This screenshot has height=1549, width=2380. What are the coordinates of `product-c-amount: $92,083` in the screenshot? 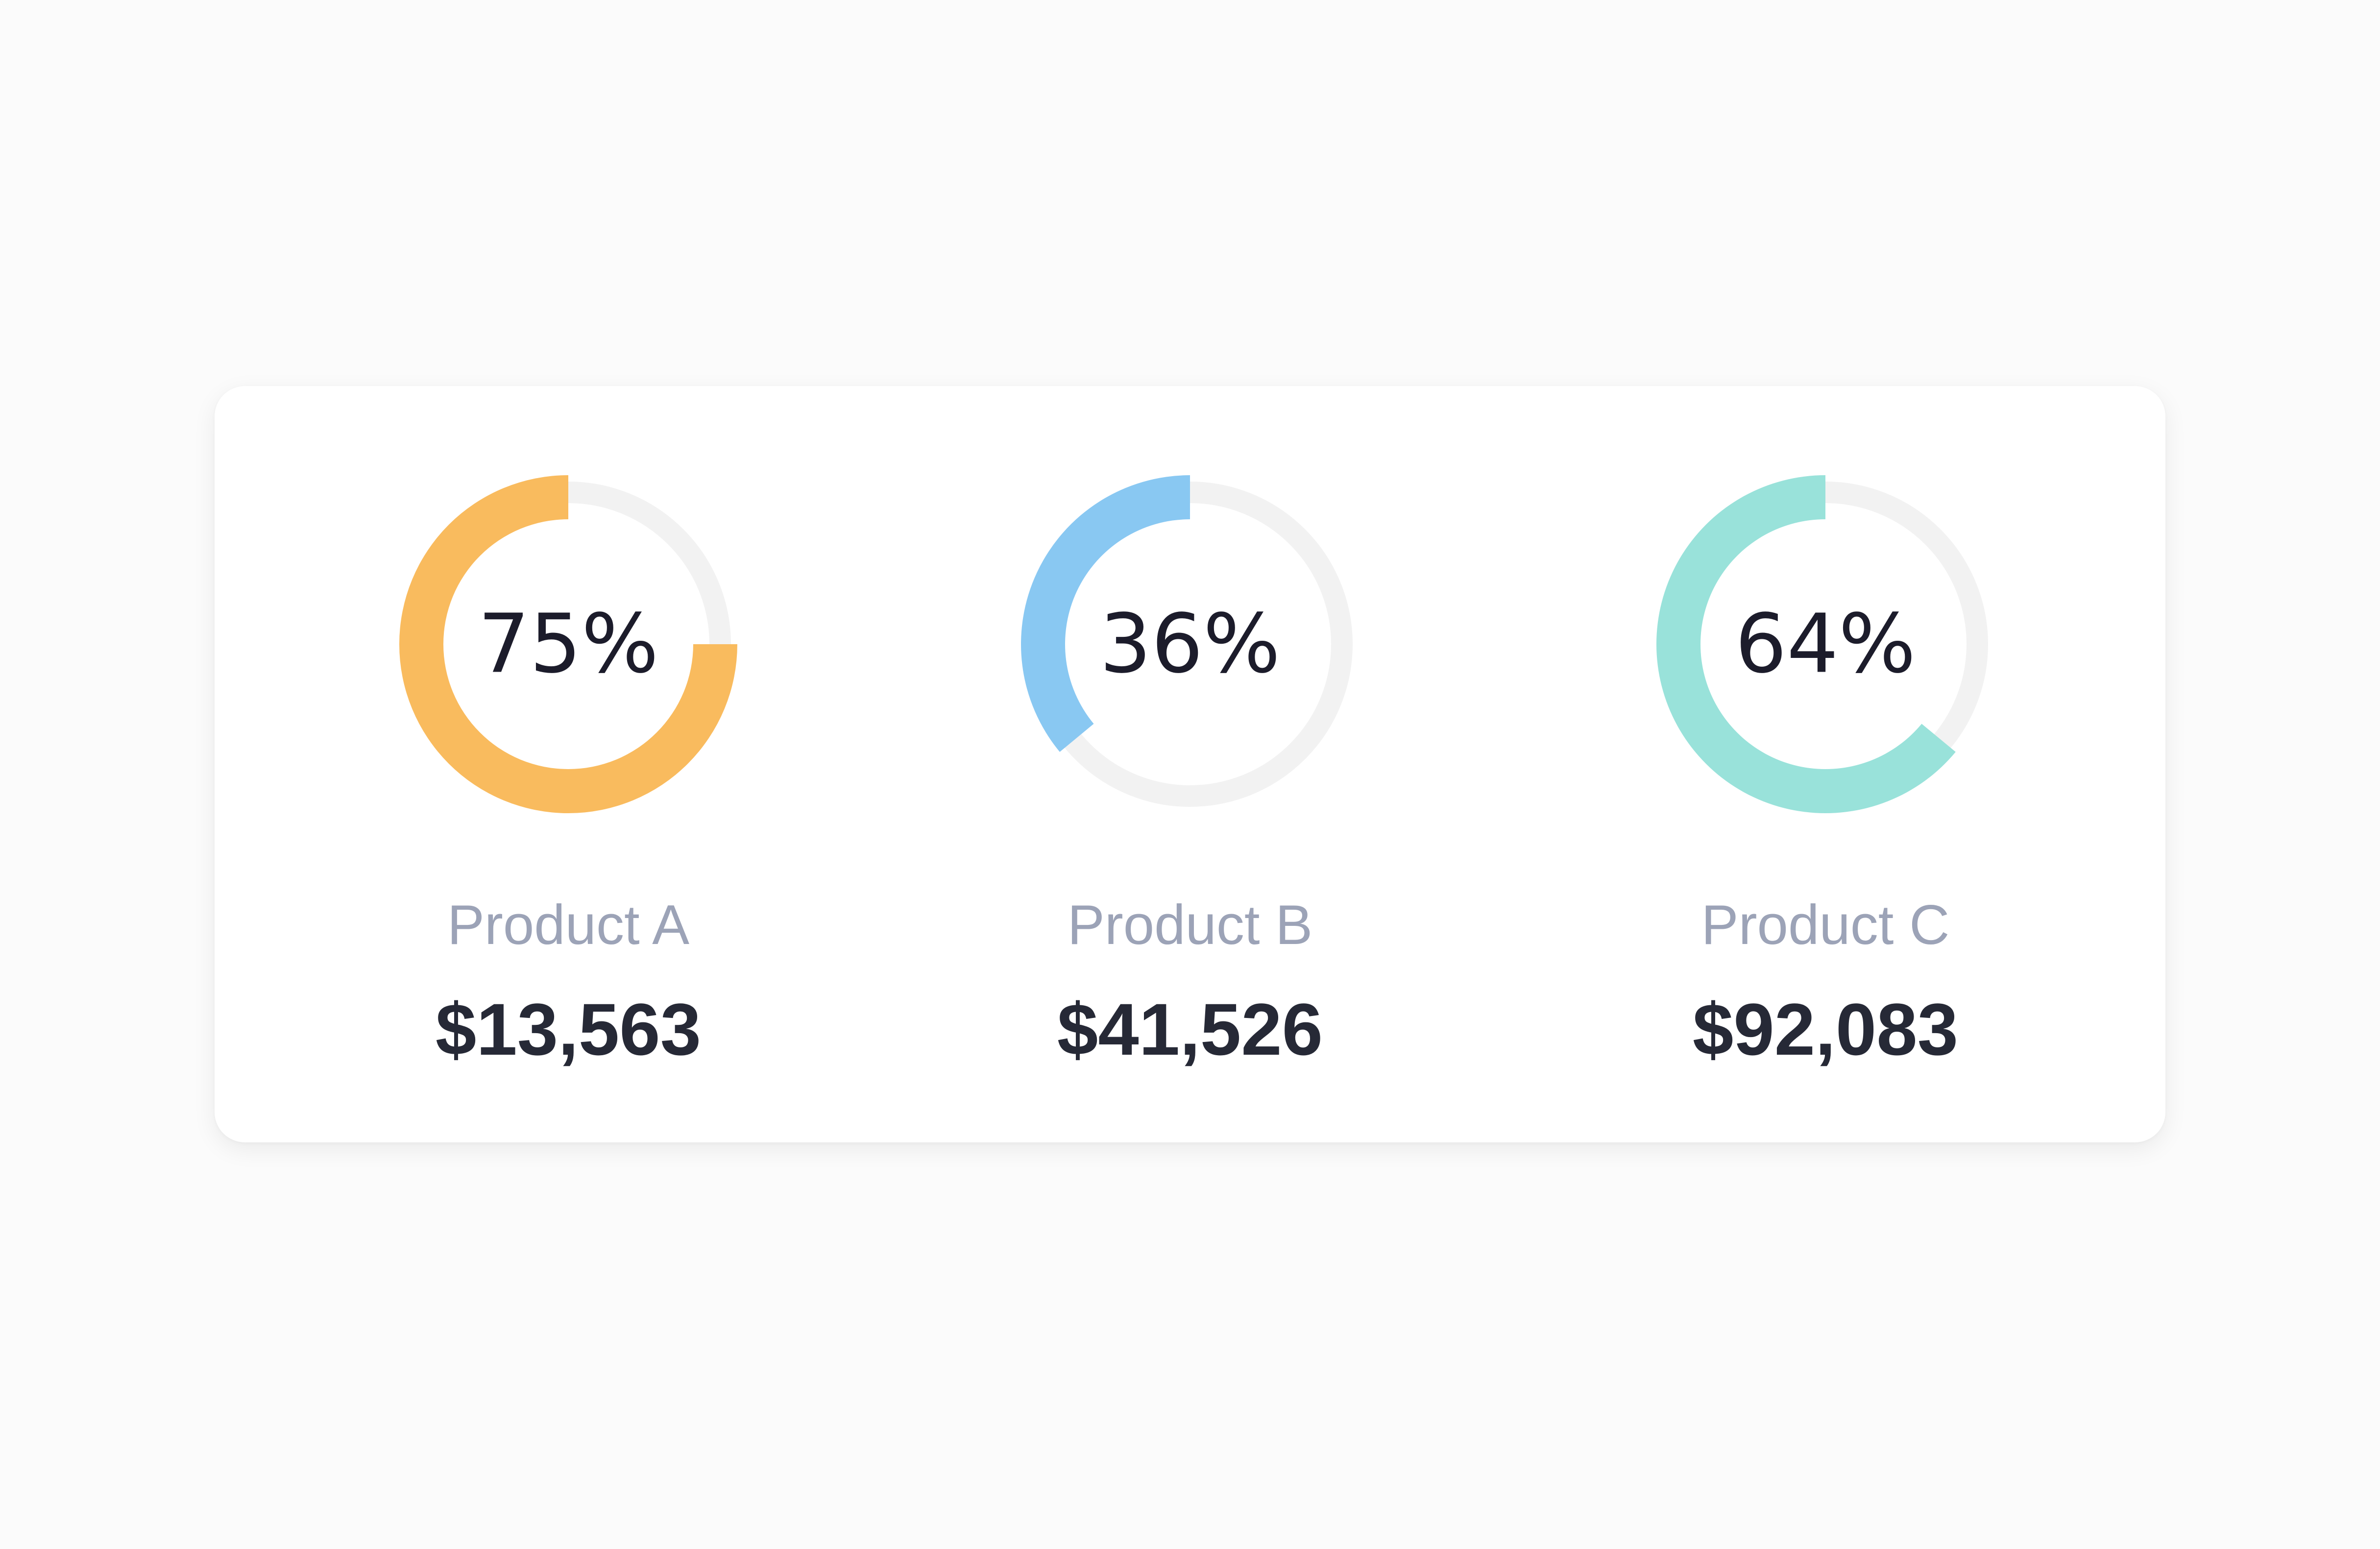 It's located at (1825, 1029).